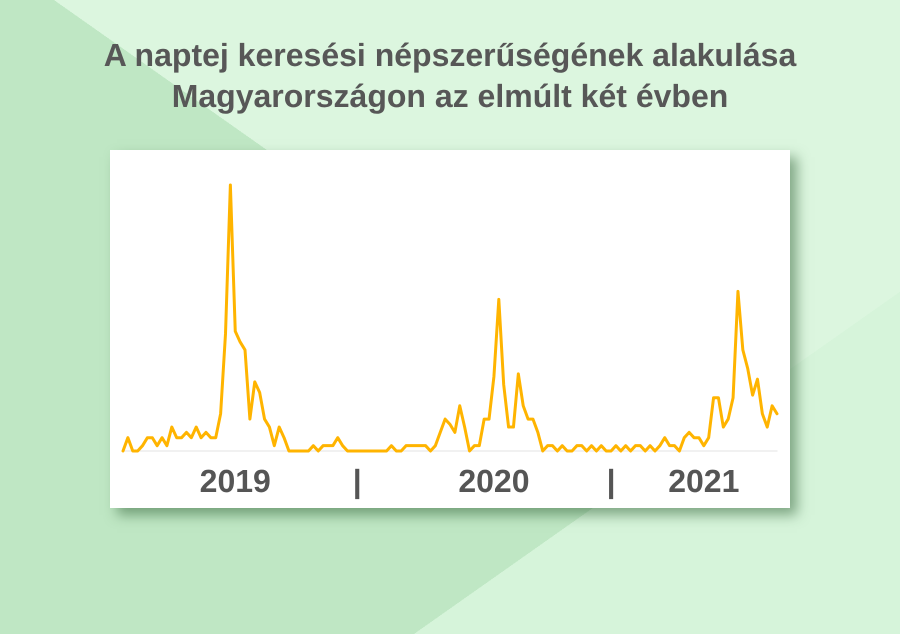 The width and height of the screenshot is (900, 634). I want to click on x-tick-label: 2021, so click(704, 481).